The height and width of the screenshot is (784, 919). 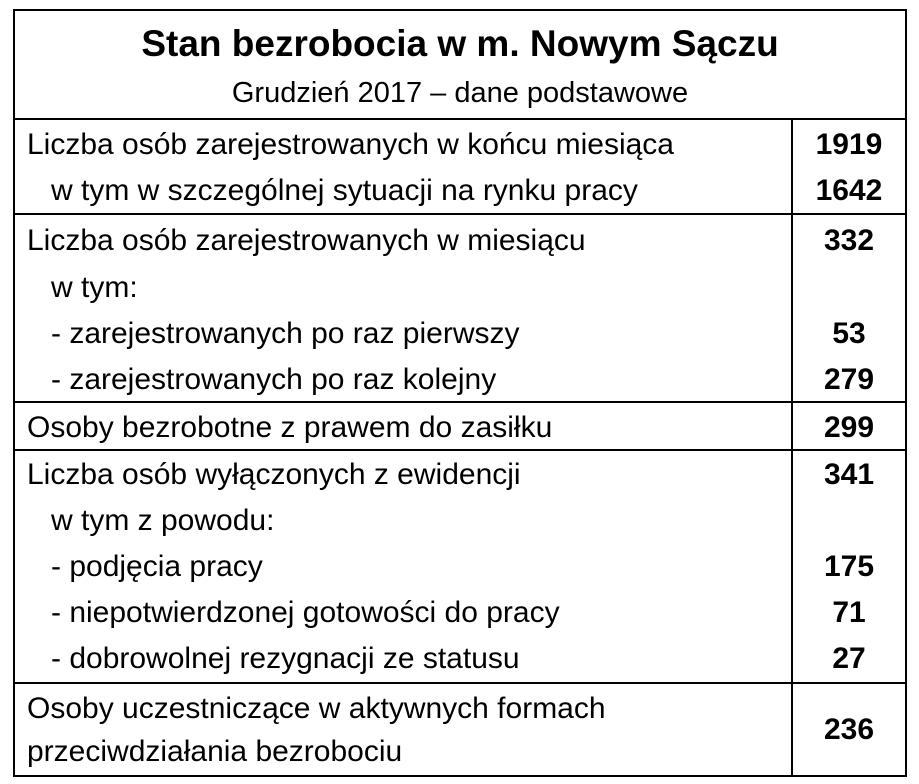 I want to click on table-row: Liczba osób wyłączonych z ewidencji 341, so click(x=460, y=475).